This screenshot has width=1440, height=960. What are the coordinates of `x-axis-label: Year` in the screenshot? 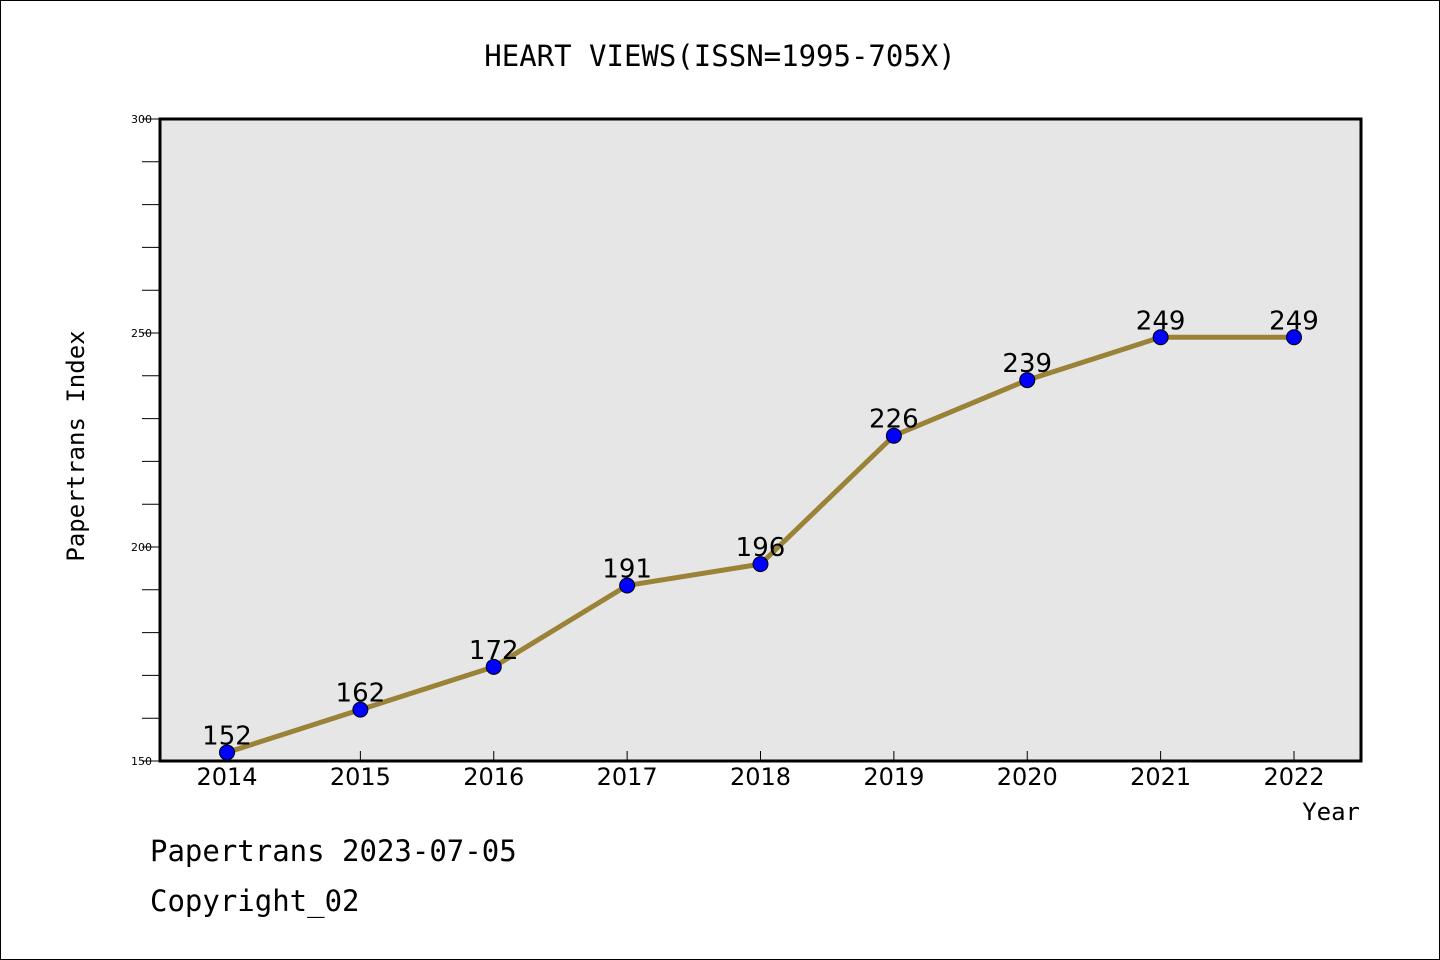 It's located at (1331, 812).